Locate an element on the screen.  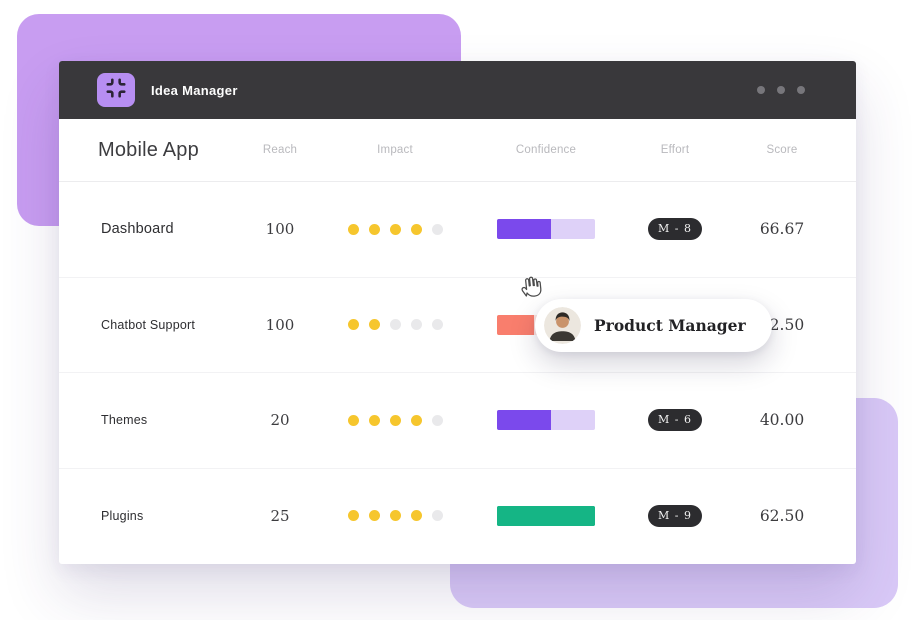
group-title: Mobile App is located at coordinates (148, 149).